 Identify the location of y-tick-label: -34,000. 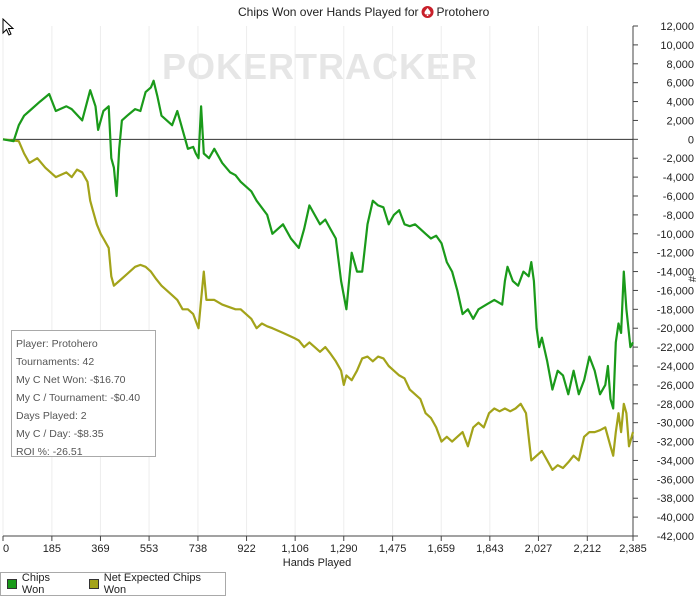
(675, 461).